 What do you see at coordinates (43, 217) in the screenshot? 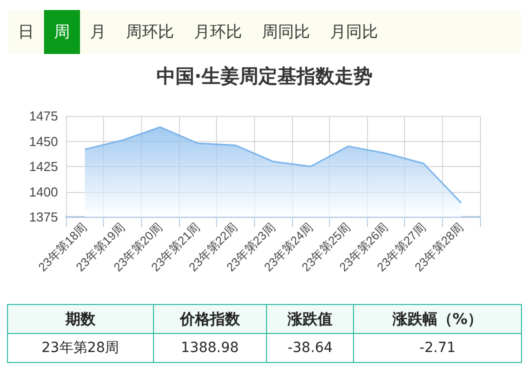
I see `y-tick-label: 1375` at bounding box center [43, 217].